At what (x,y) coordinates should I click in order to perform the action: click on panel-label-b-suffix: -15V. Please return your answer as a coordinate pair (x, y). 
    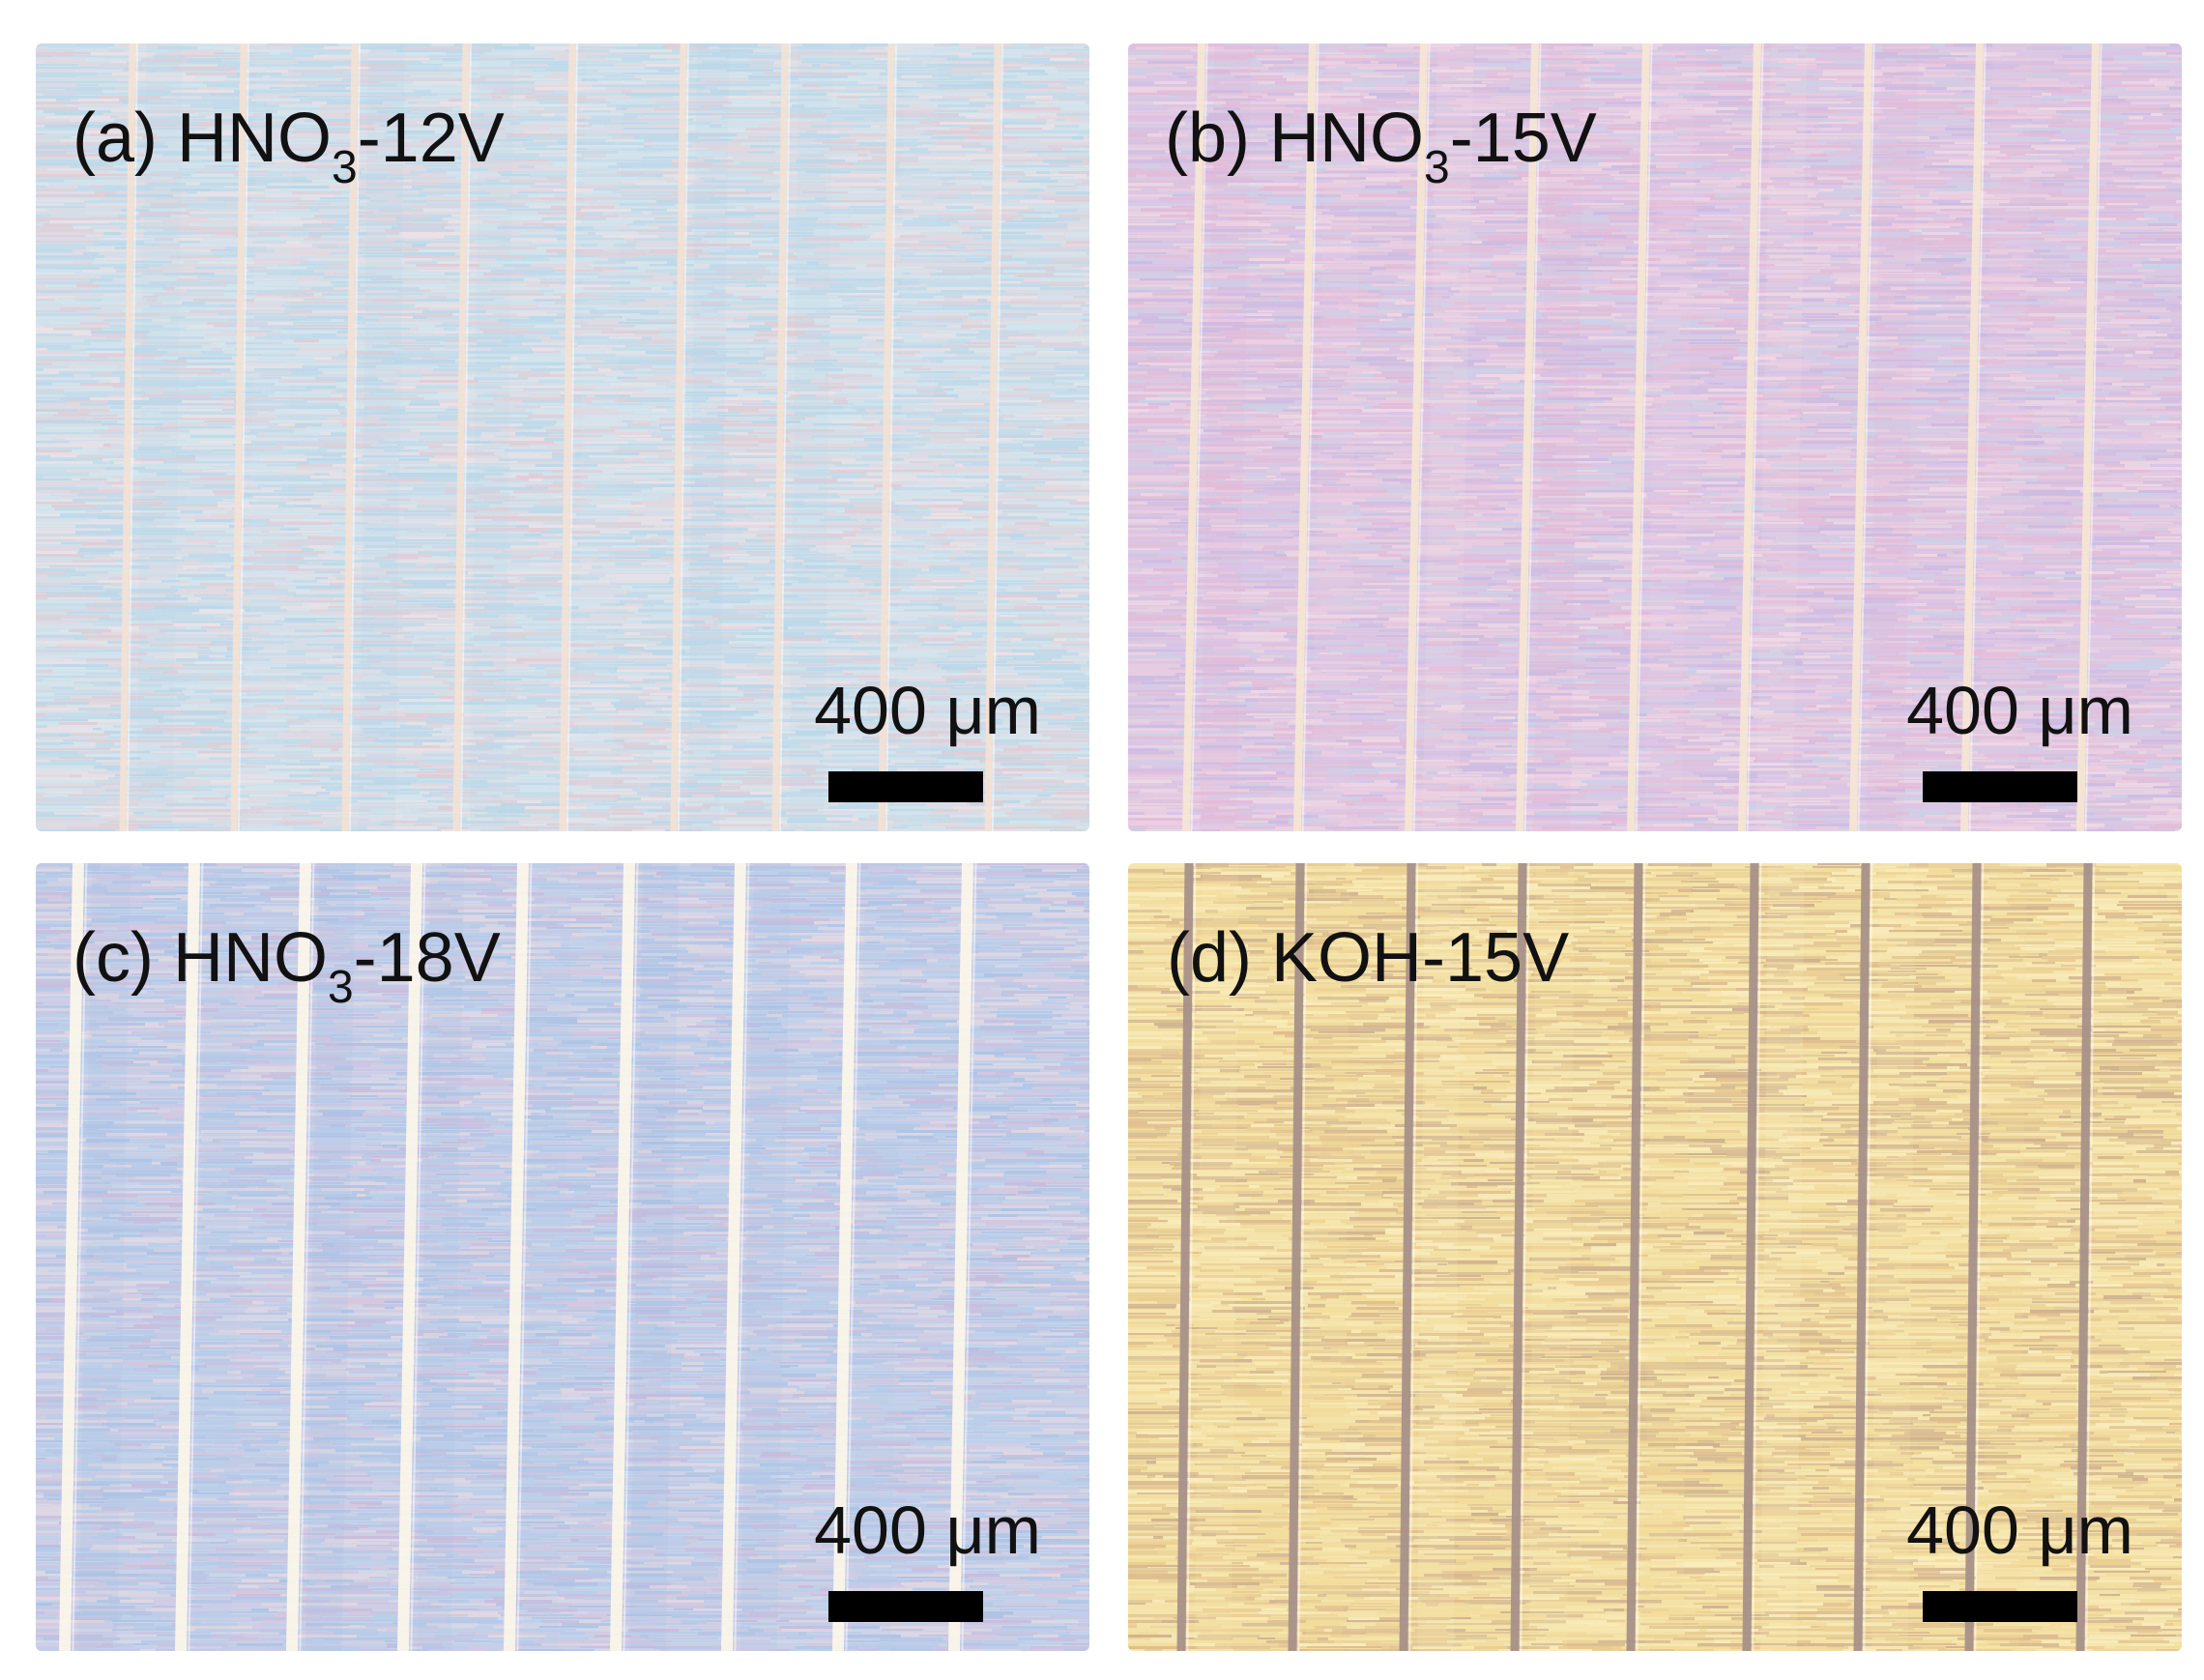
    Looking at the image, I should click on (1523, 139).